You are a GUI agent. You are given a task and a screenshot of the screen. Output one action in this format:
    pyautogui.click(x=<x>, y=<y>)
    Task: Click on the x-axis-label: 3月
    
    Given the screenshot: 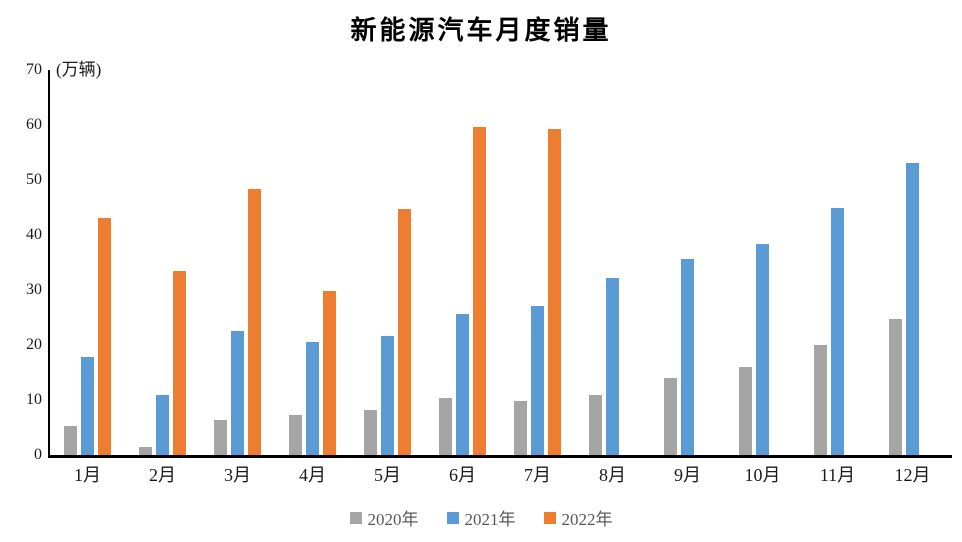 What is the action you would take?
    pyautogui.click(x=237, y=475)
    